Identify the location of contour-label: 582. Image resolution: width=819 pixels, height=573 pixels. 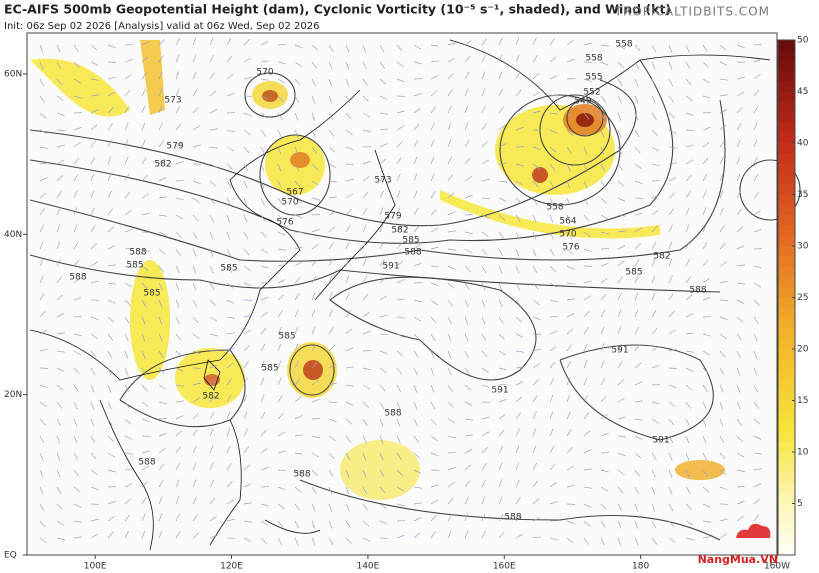
(399, 231).